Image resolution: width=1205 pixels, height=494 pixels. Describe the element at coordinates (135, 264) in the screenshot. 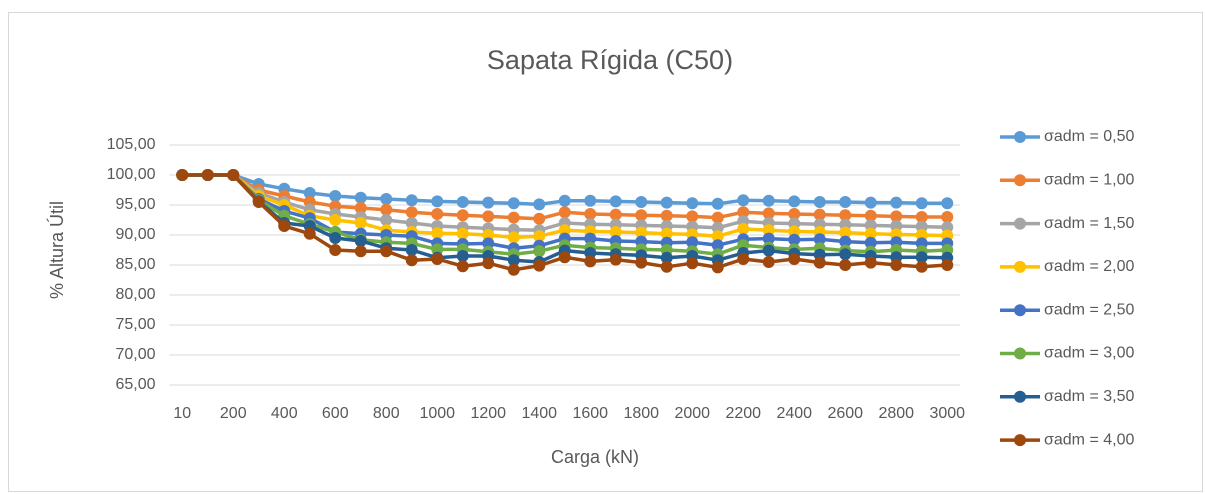

I see `y-tick-label: 85,00` at that location.